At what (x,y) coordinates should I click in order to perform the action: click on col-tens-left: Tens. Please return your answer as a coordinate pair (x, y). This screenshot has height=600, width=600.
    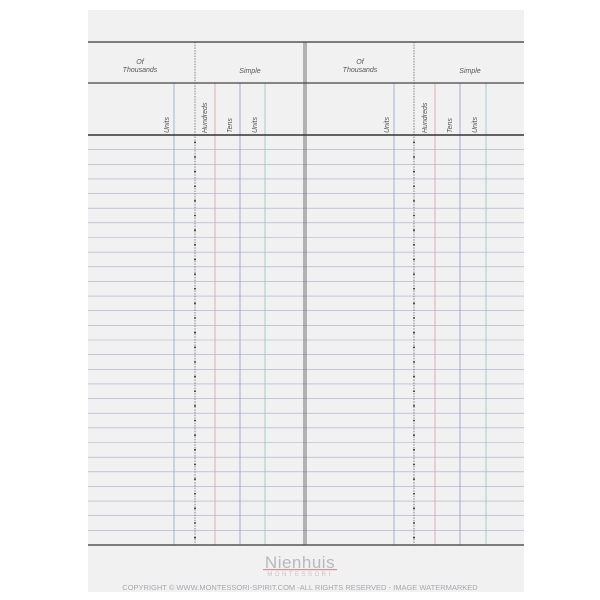
    Looking at the image, I should click on (230, 125).